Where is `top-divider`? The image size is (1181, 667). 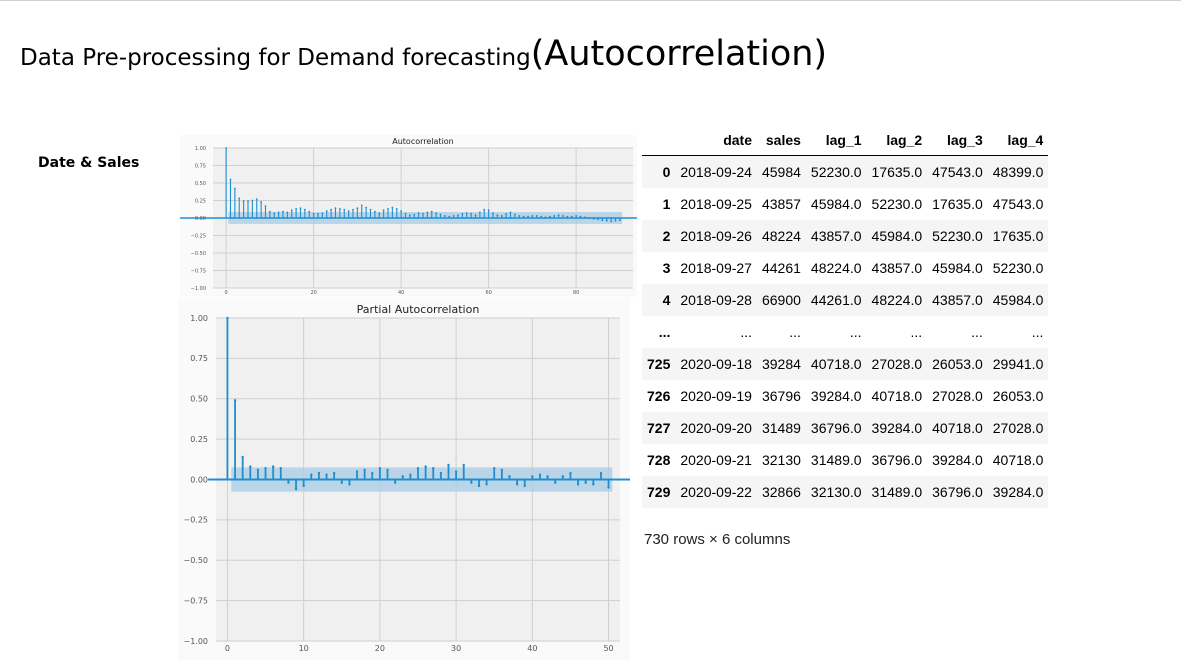
top-divider is located at coordinates (590, 0).